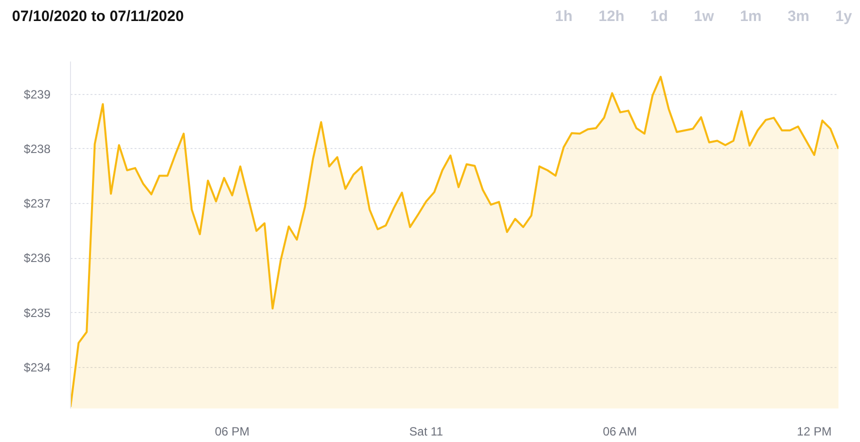  I want to click on chart-title: 07/10/2020 to 07/11/2020, so click(98, 17).